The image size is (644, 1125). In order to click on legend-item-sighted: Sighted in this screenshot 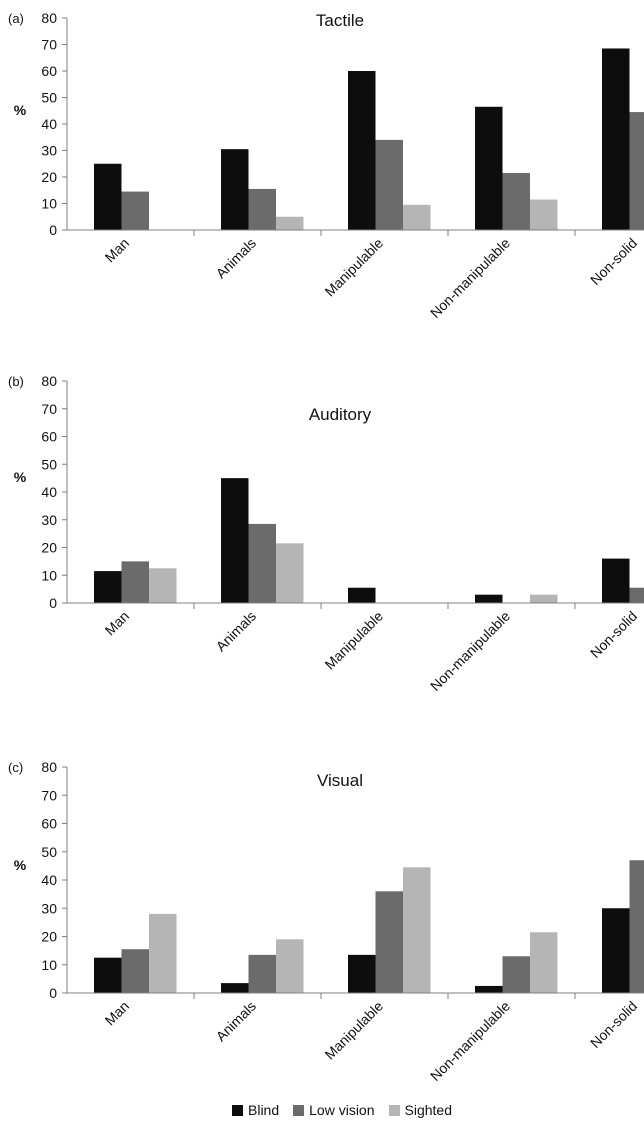, I will do `click(420, 1110)`.